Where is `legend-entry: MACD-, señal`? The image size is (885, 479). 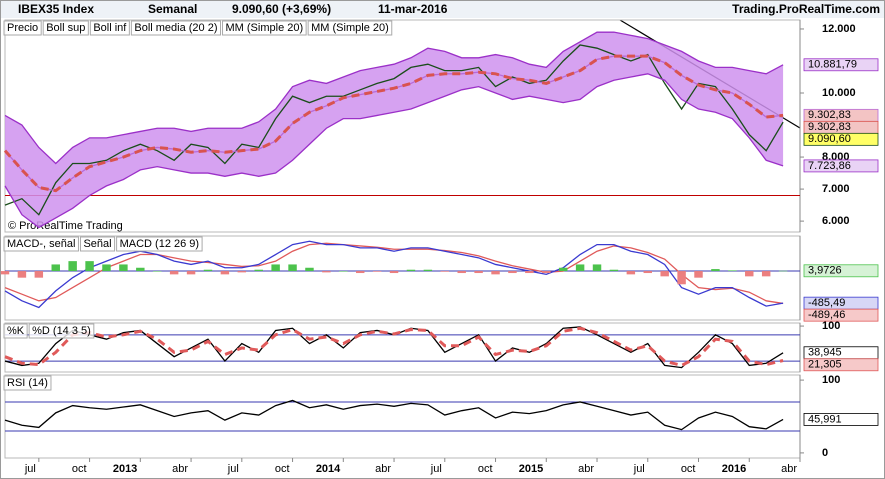
legend-entry: MACD-, señal is located at coordinates (41, 244).